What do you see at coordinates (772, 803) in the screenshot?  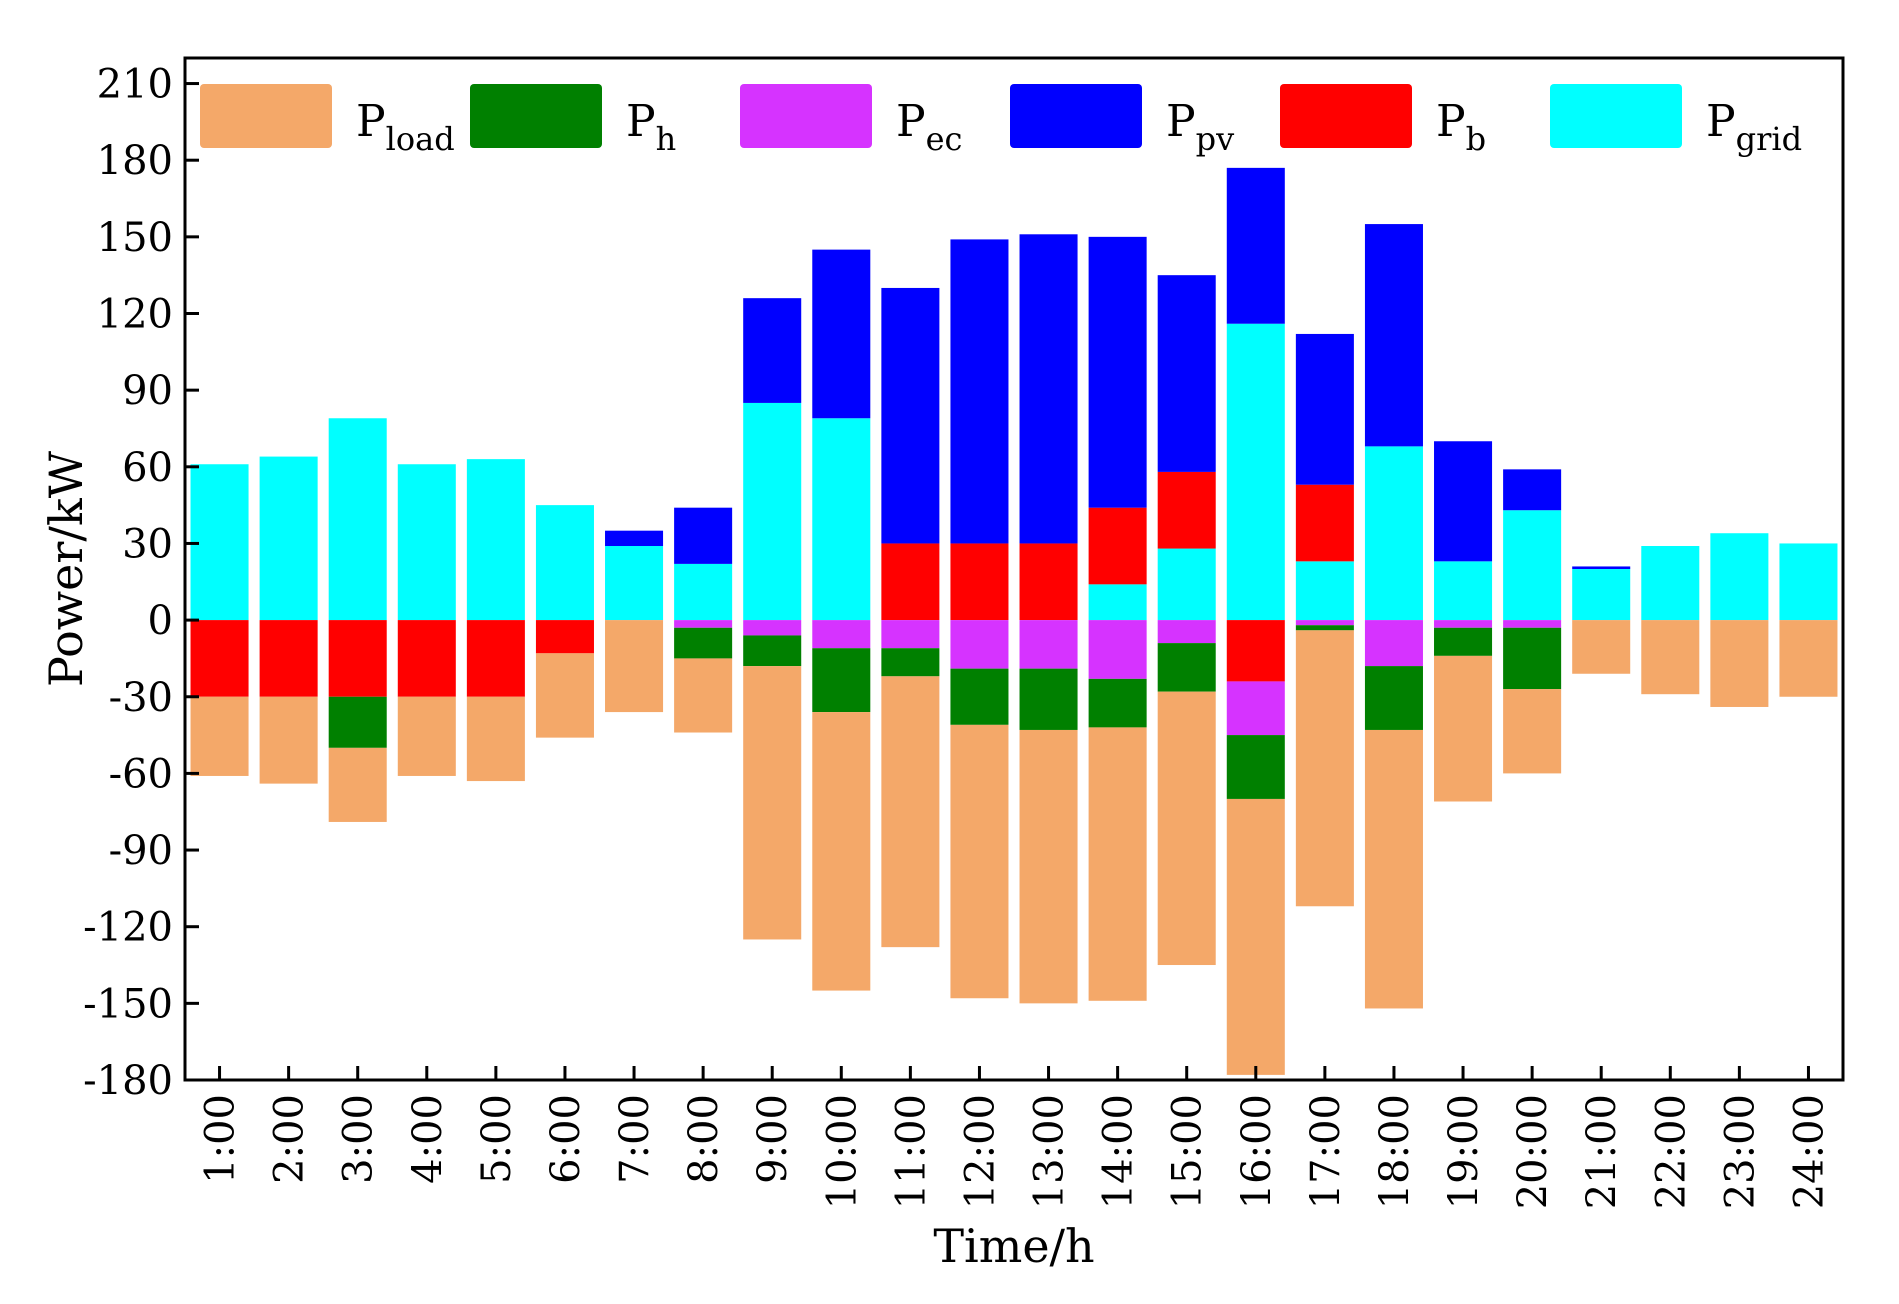 I see `bar-load-9:00` at bounding box center [772, 803].